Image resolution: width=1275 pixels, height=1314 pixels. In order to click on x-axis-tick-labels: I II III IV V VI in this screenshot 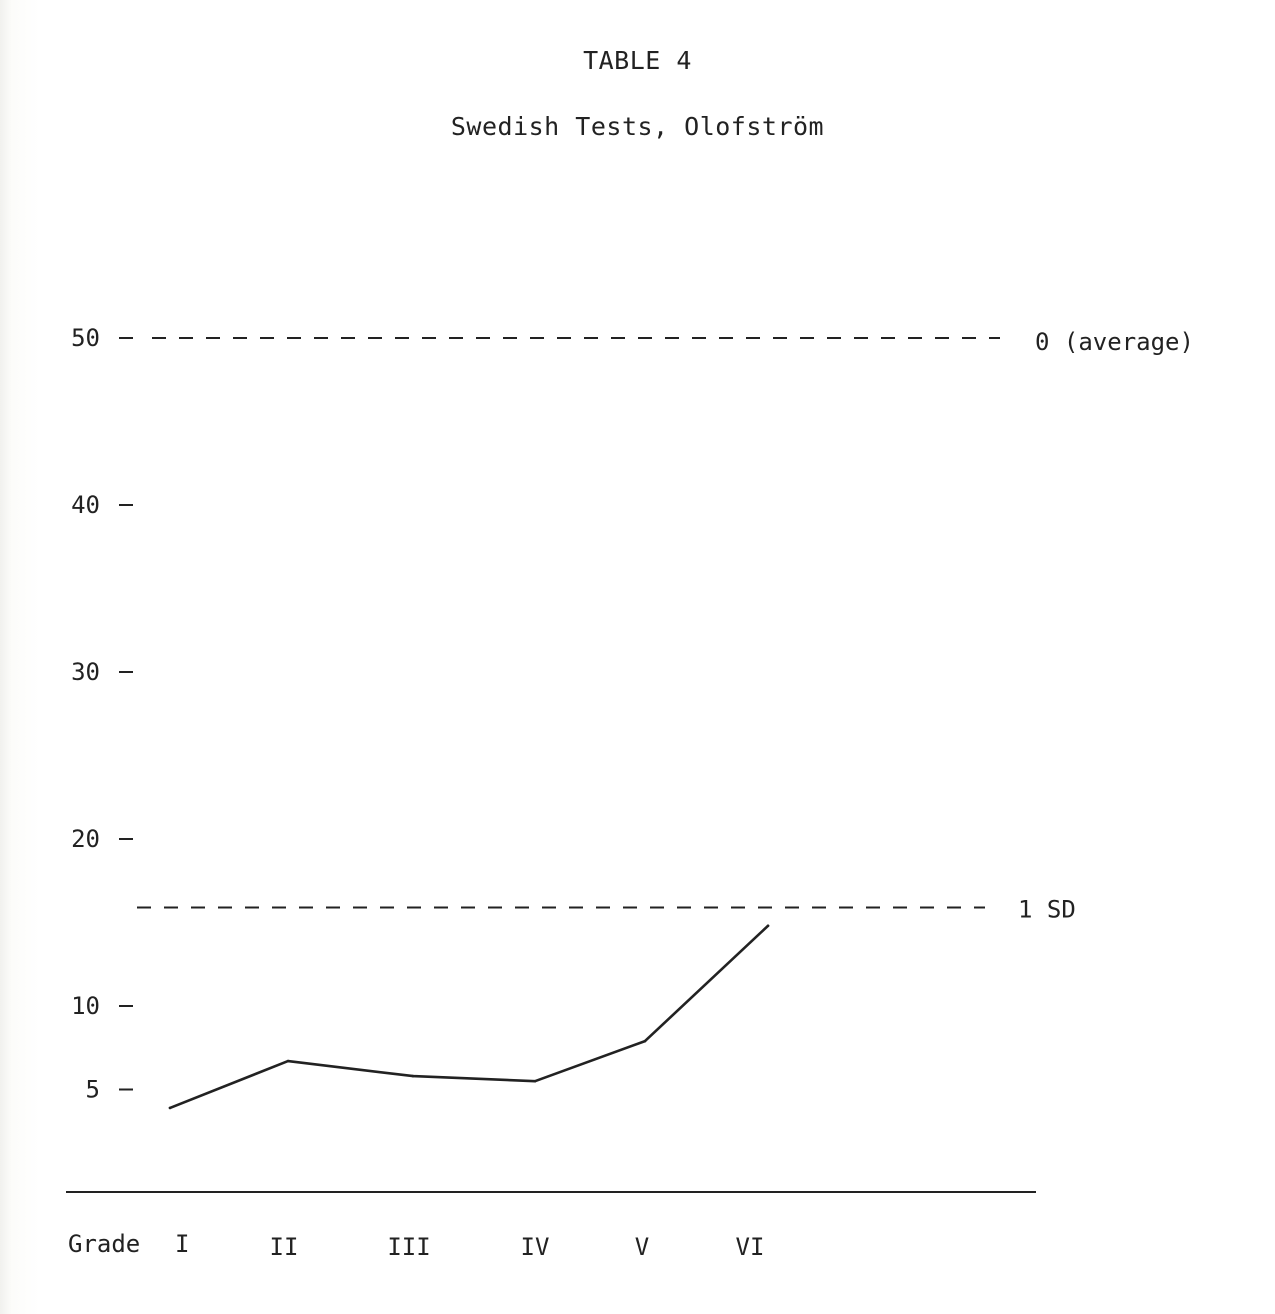, I will do `click(469, 1245)`.